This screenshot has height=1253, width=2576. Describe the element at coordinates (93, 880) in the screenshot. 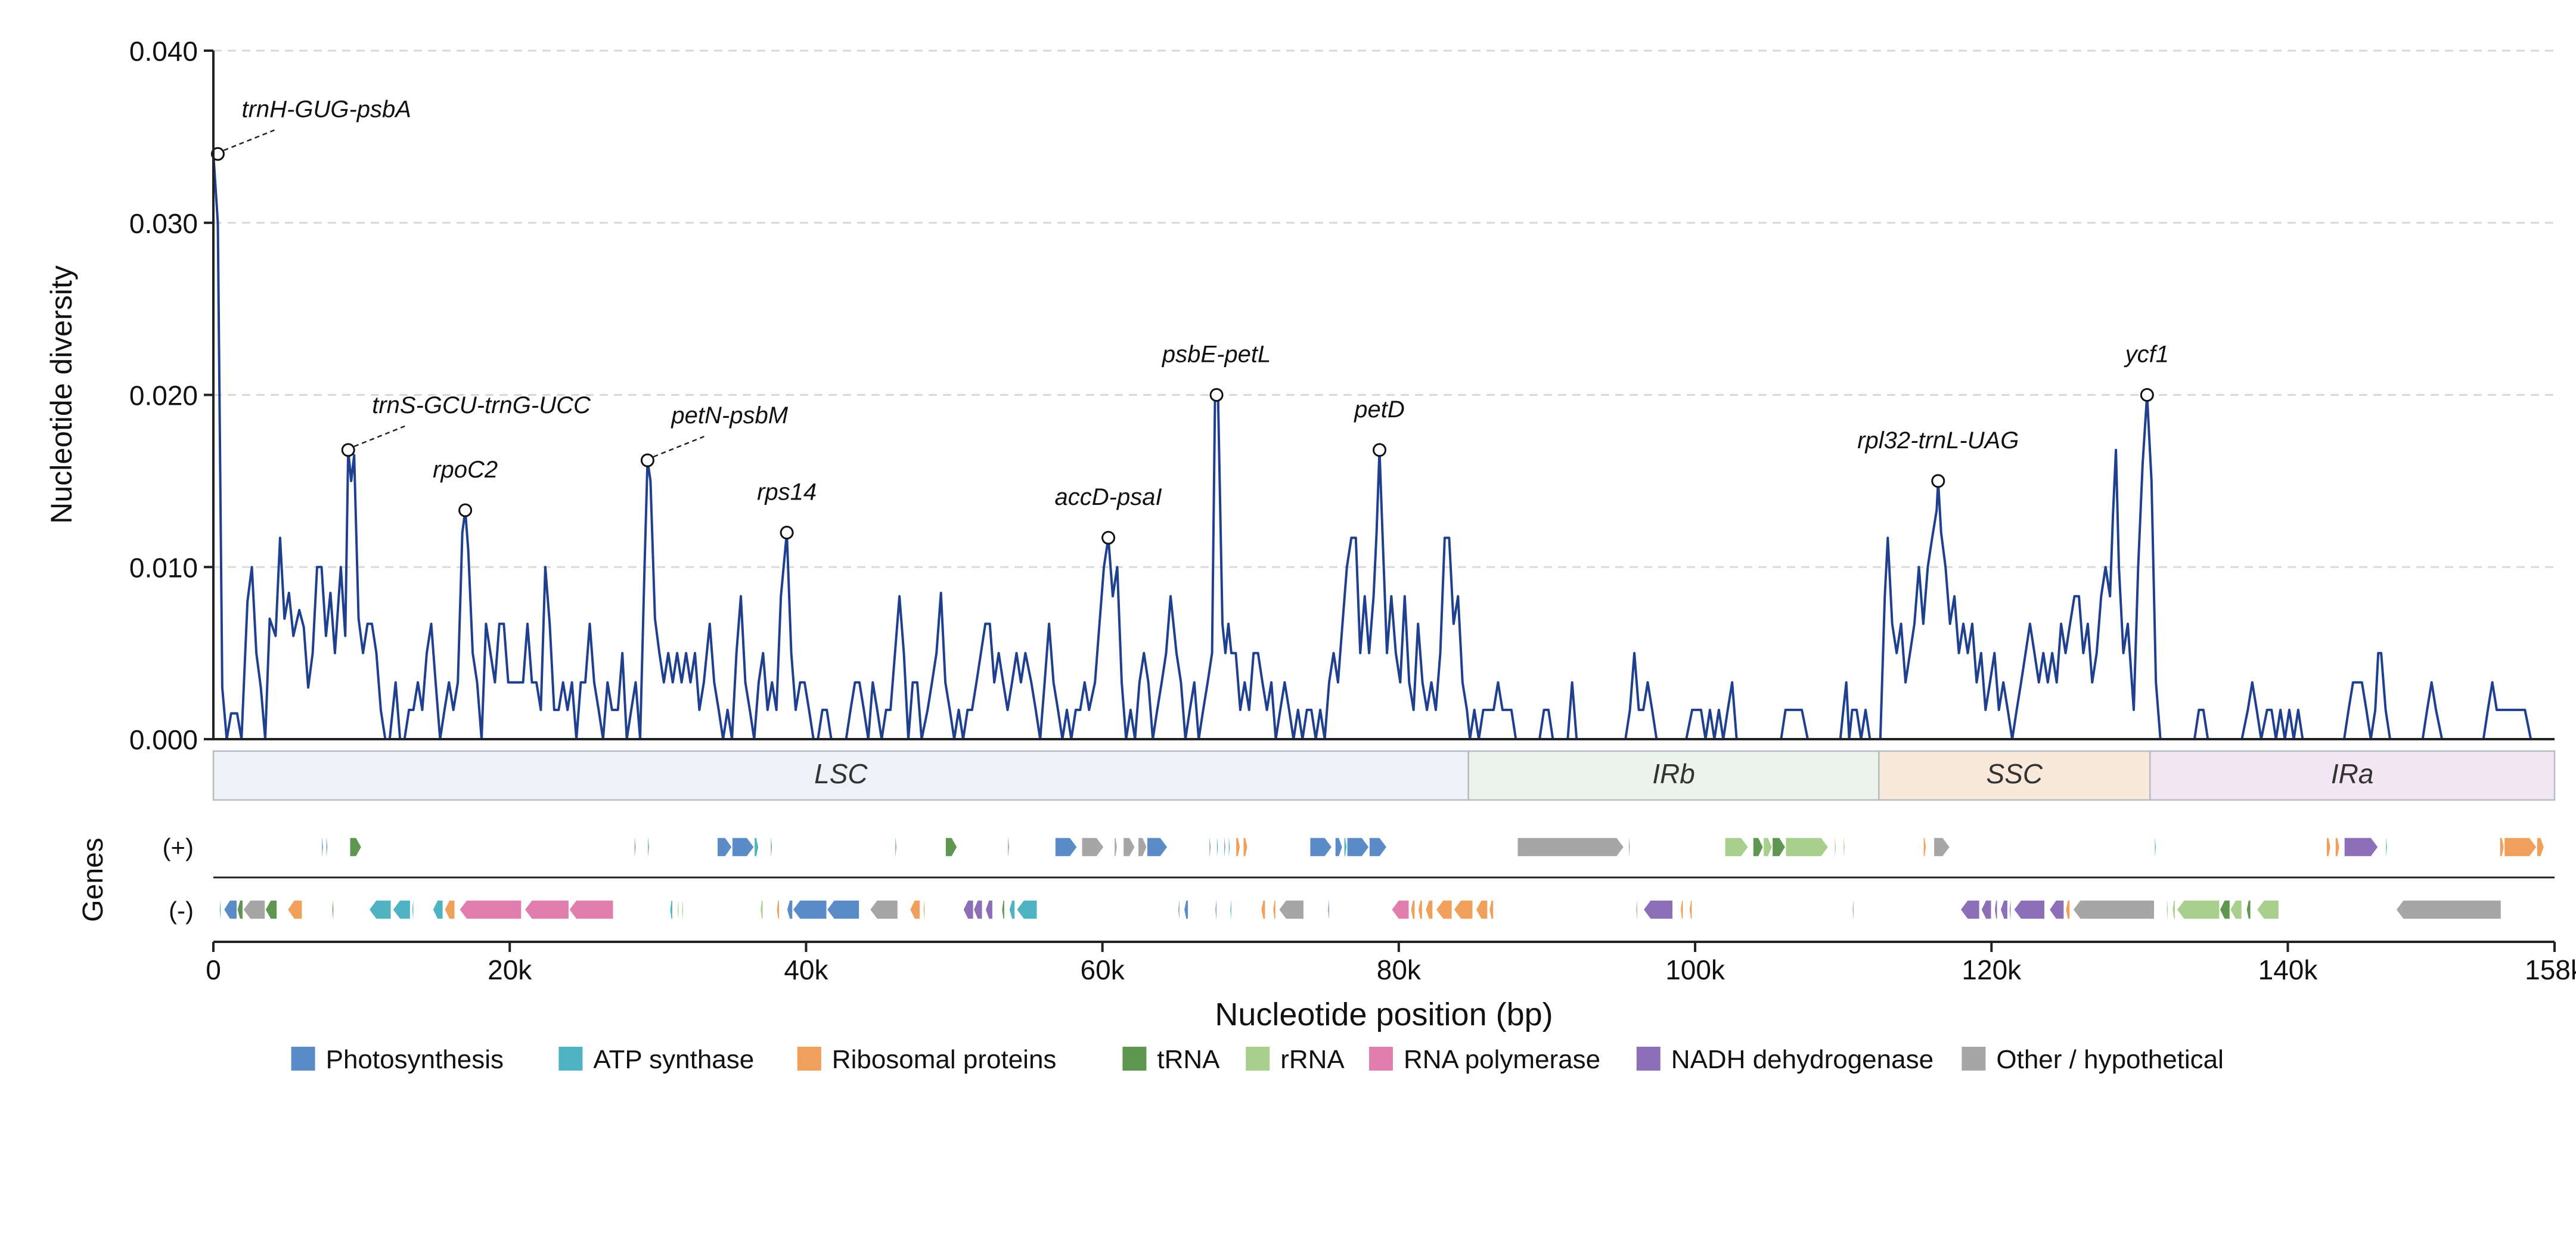

I see `genes-label: Genes` at that location.